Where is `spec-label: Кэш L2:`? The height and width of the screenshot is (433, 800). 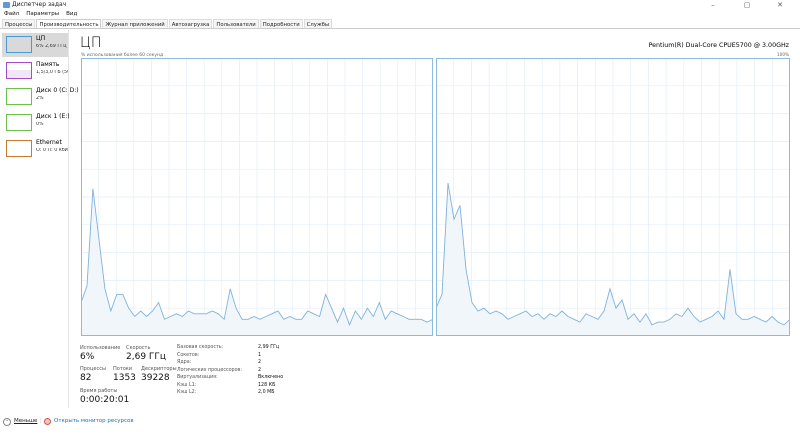 spec-label: Кэш L2: is located at coordinates (187, 392).